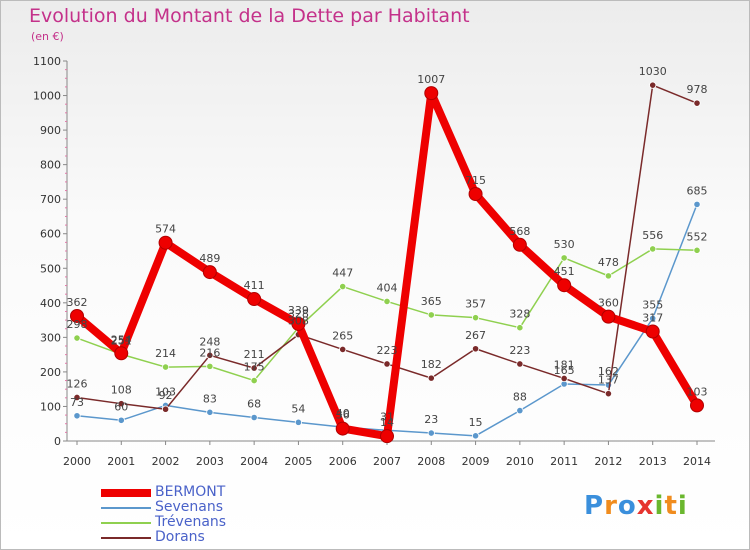 The width and height of the screenshot is (750, 550). What do you see at coordinates (608, 371) in the screenshot?
I see `data-label: 162` at bounding box center [608, 371].